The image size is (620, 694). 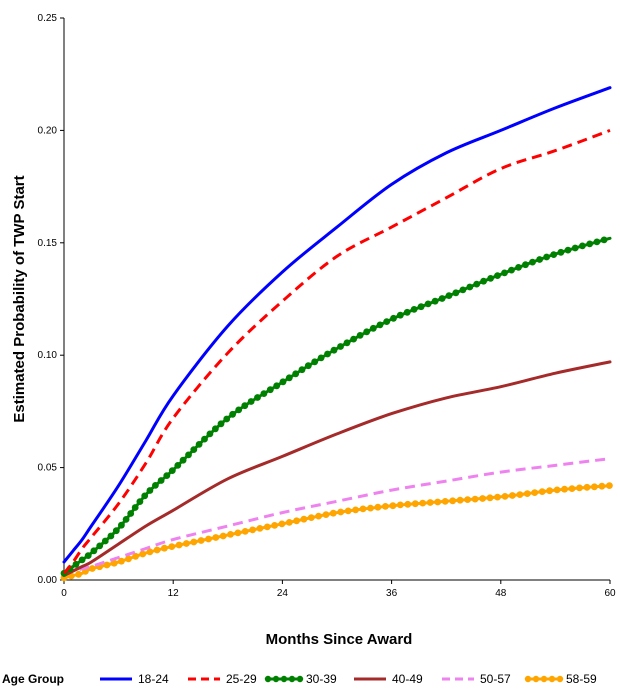 I want to click on legend-title: Age Group, so click(x=33, y=679).